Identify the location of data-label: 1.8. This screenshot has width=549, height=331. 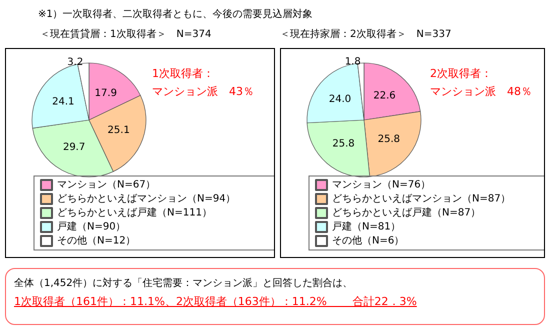
(352, 62).